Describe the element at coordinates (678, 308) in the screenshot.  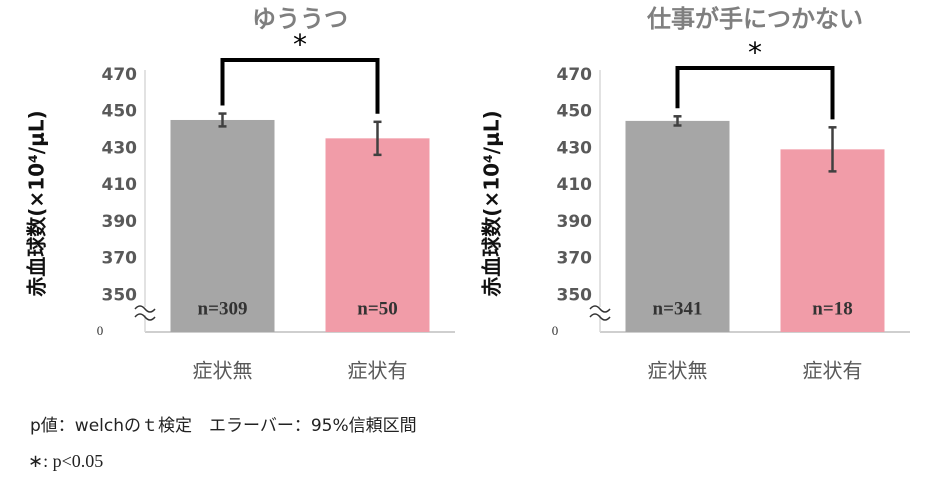
I see `bar-label: n=341` at that location.